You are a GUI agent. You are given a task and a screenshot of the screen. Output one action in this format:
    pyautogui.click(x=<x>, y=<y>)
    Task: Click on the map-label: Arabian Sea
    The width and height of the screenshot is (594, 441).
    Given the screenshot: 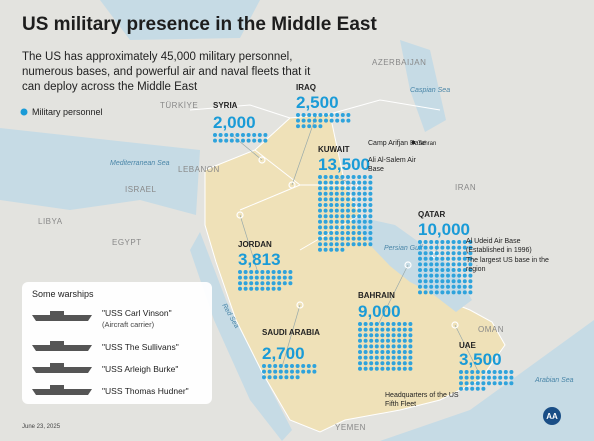 What is the action you would take?
    pyautogui.click(x=554, y=380)
    